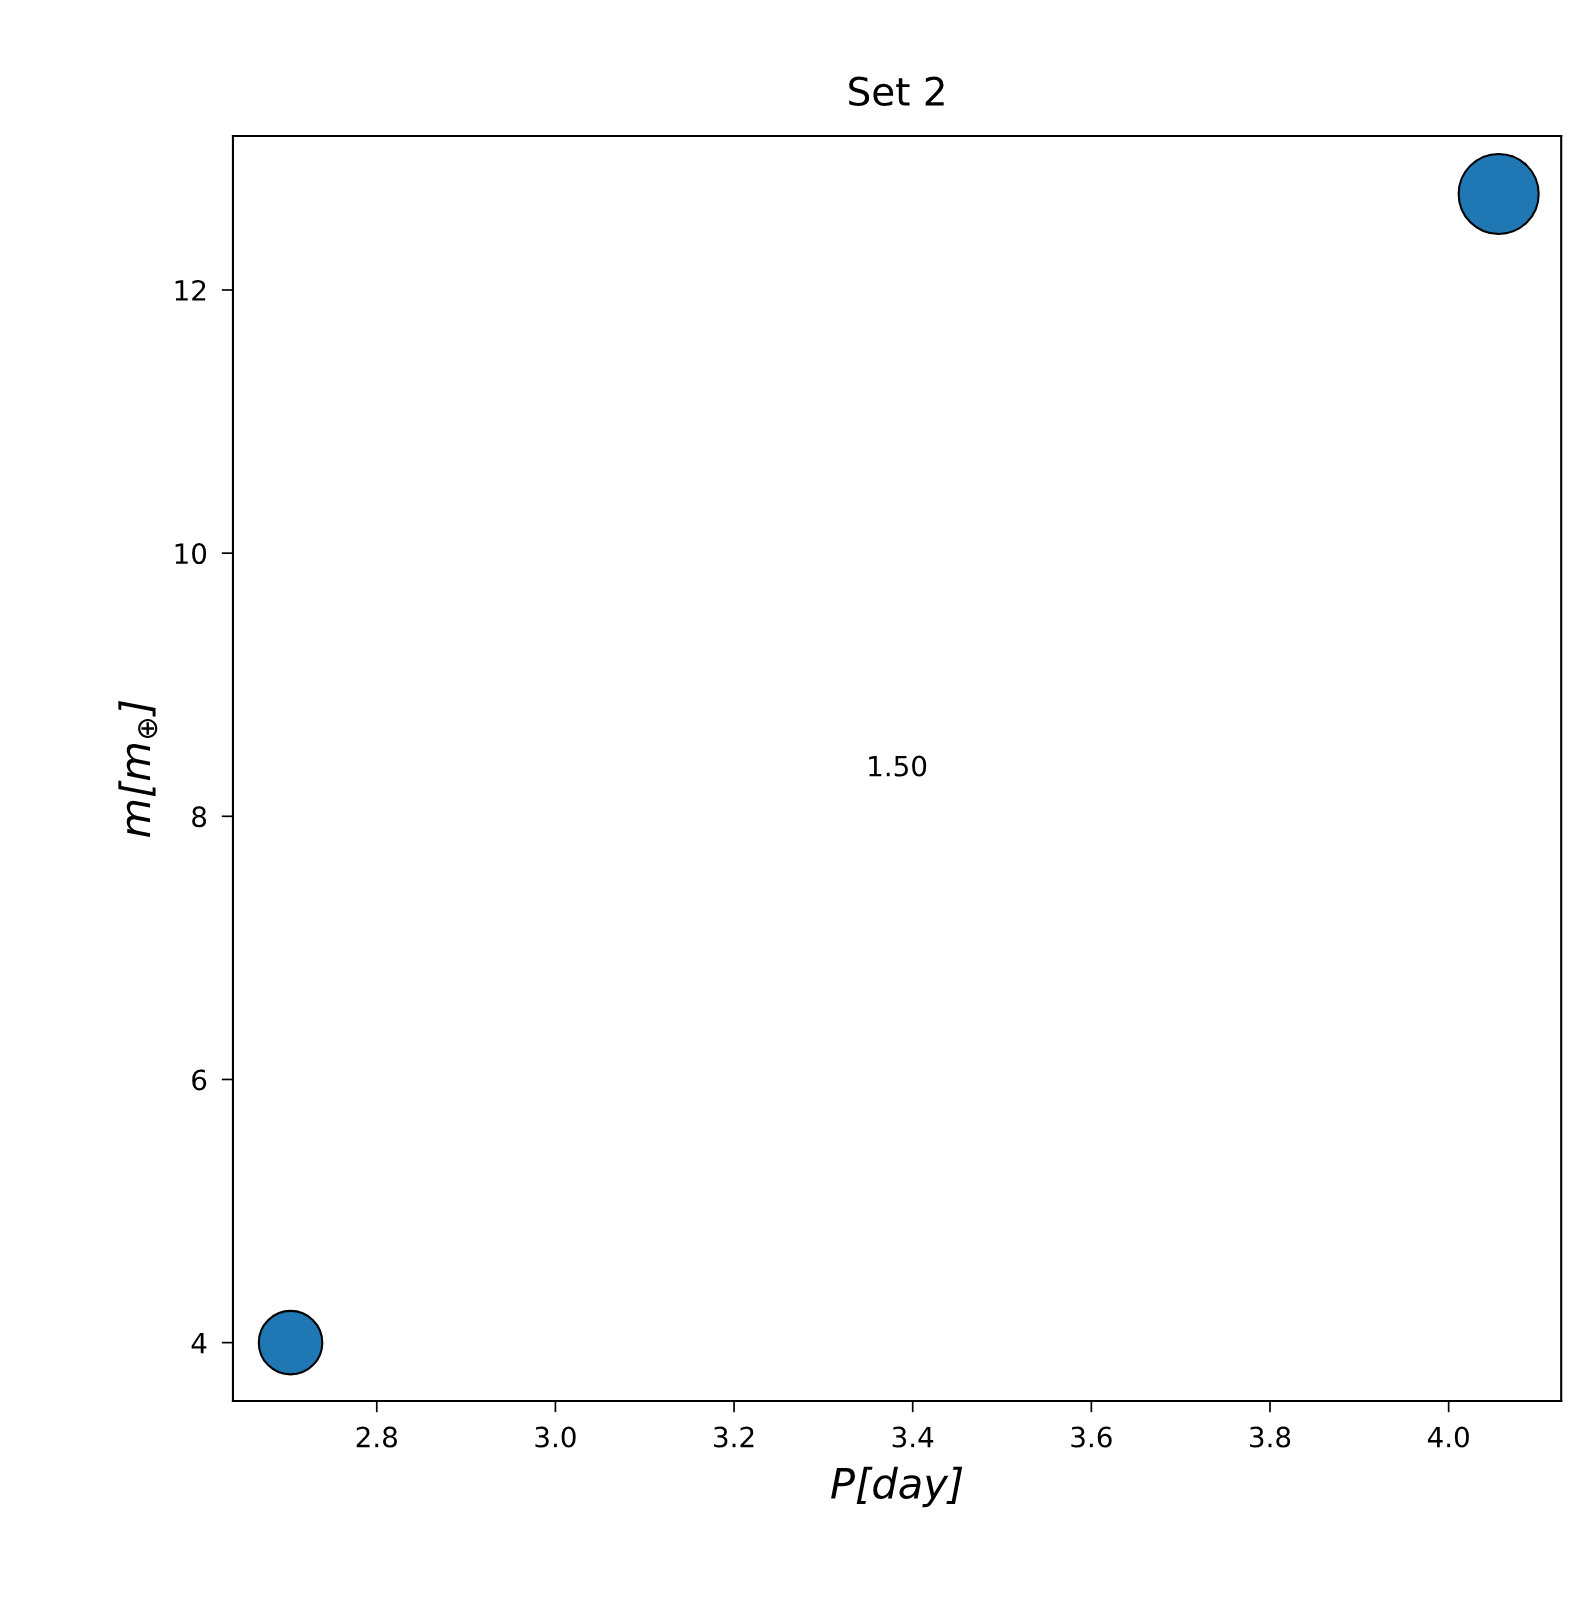  Describe the element at coordinates (199, 817) in the screenshot. I see `y-tick-label: 8` at that location.